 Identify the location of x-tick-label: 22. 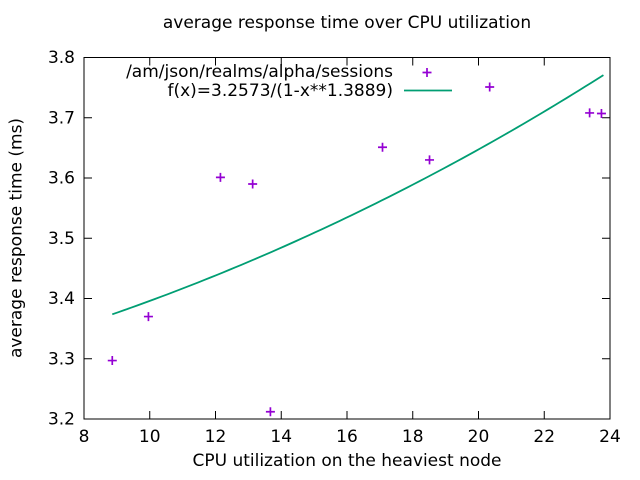
(544, 437).